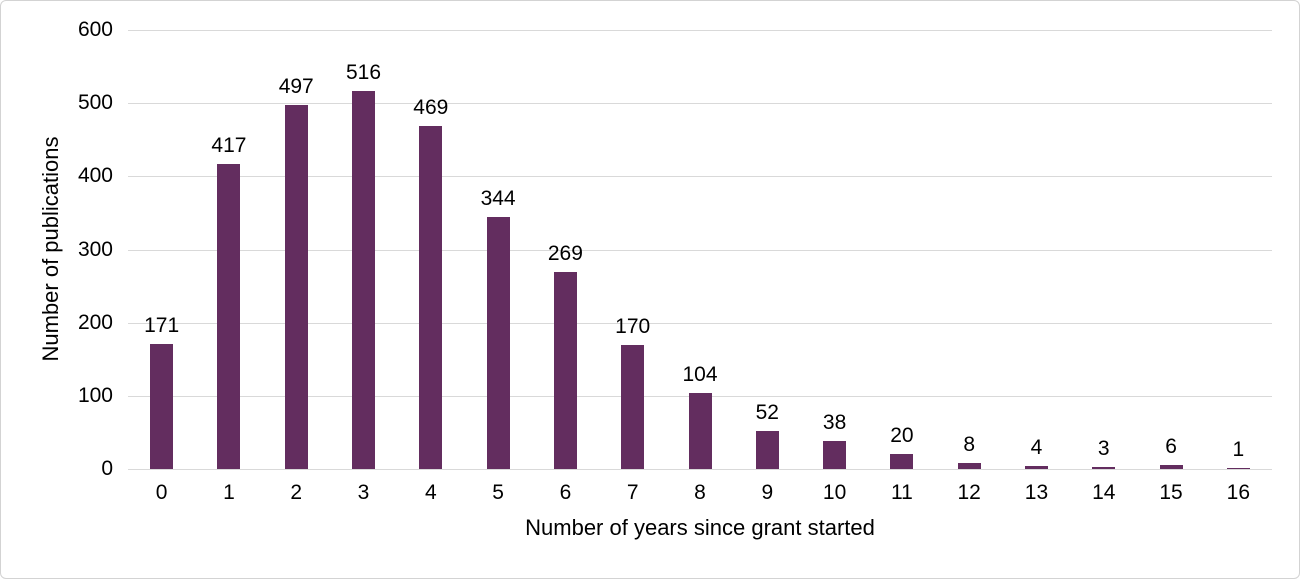 Image resolution: width=1300 pixels, height=579 pixels. What do you see at coordinates (498, 492) in the screenshot?
I see `x-tick-label: 5` at bounding box center [498, 492].